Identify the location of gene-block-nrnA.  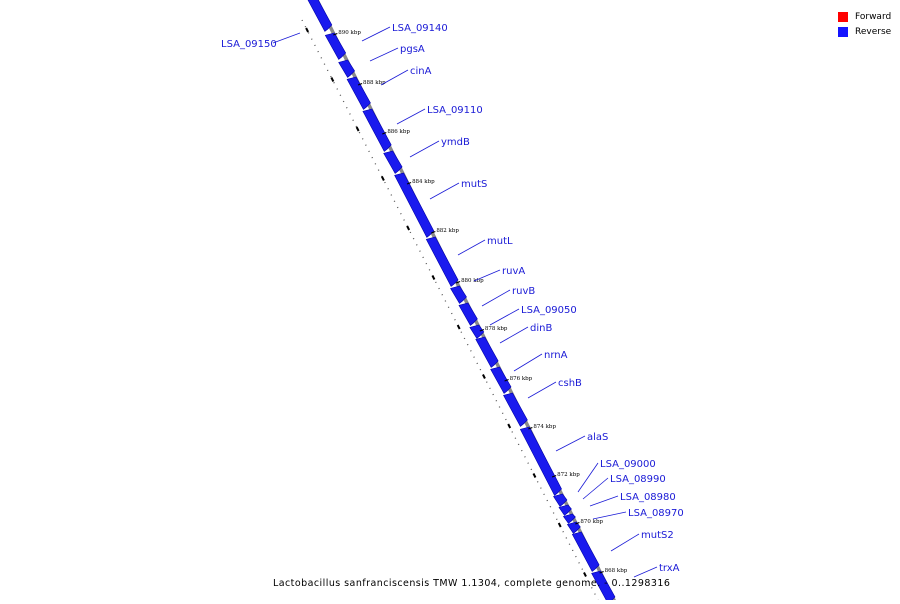
(501, 380).